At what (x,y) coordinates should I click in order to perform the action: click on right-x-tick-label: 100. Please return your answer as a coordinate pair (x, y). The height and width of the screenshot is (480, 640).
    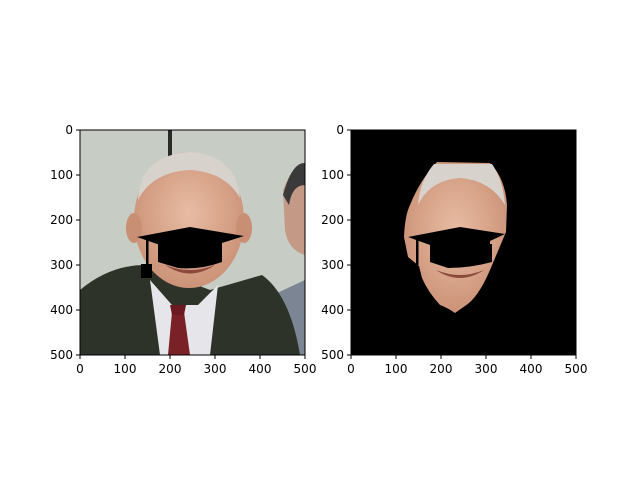
    Looking at the image, I should click on (396, 369).